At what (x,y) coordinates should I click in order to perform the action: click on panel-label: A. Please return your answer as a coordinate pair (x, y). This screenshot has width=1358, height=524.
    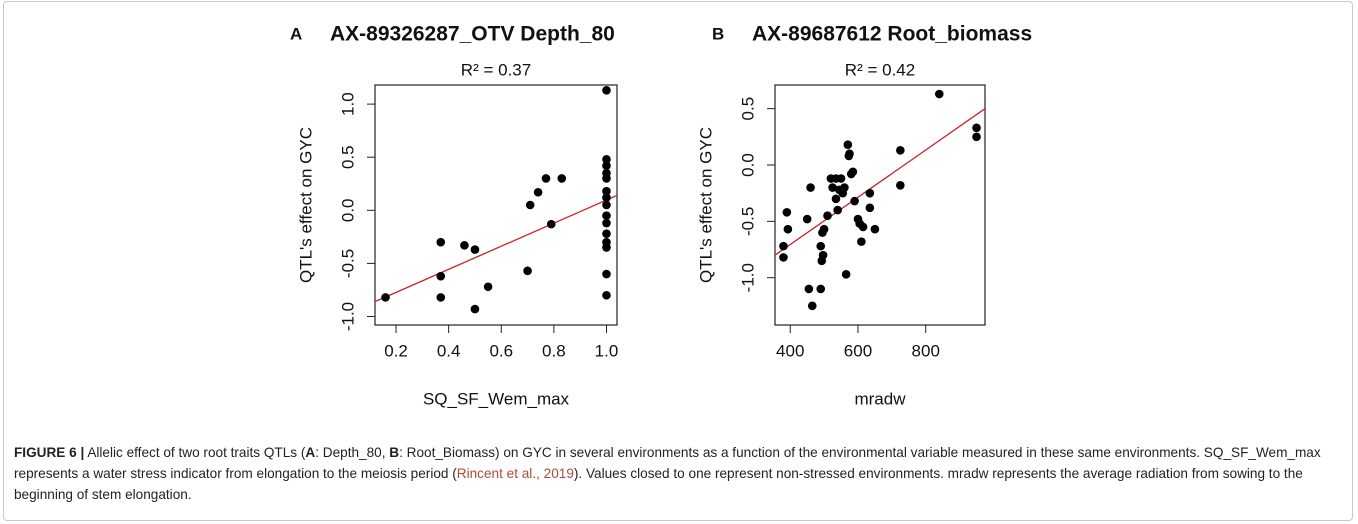
    Looking at the image, I should click on (296, 33).